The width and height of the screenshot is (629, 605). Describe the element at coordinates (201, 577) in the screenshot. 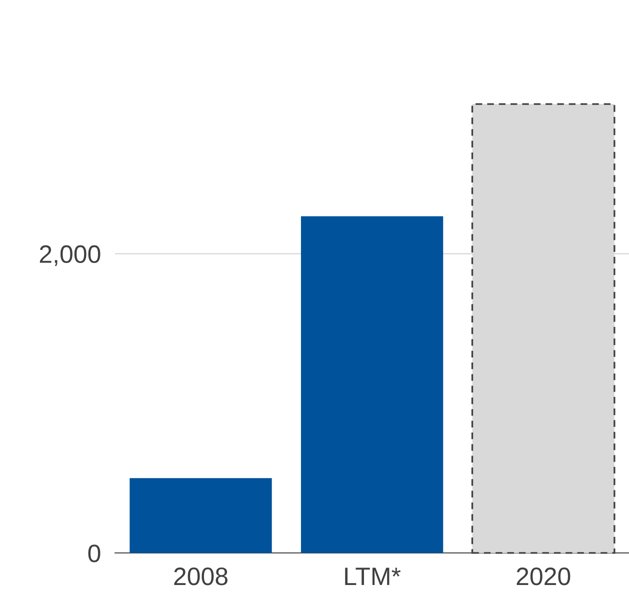

I see `x-tick-label: 2008` at that location.